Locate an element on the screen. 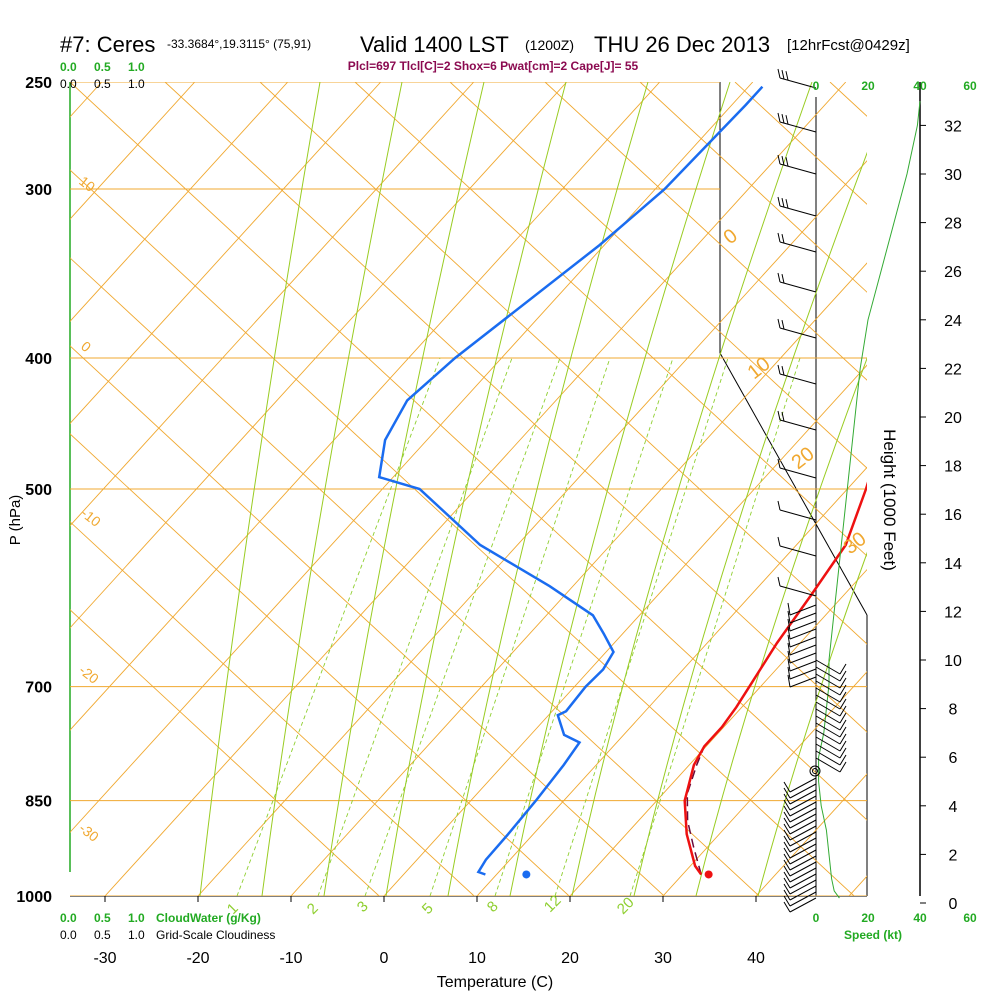  cloud-black-bottom-2: 1.0 is located at coordinates (136, 935).